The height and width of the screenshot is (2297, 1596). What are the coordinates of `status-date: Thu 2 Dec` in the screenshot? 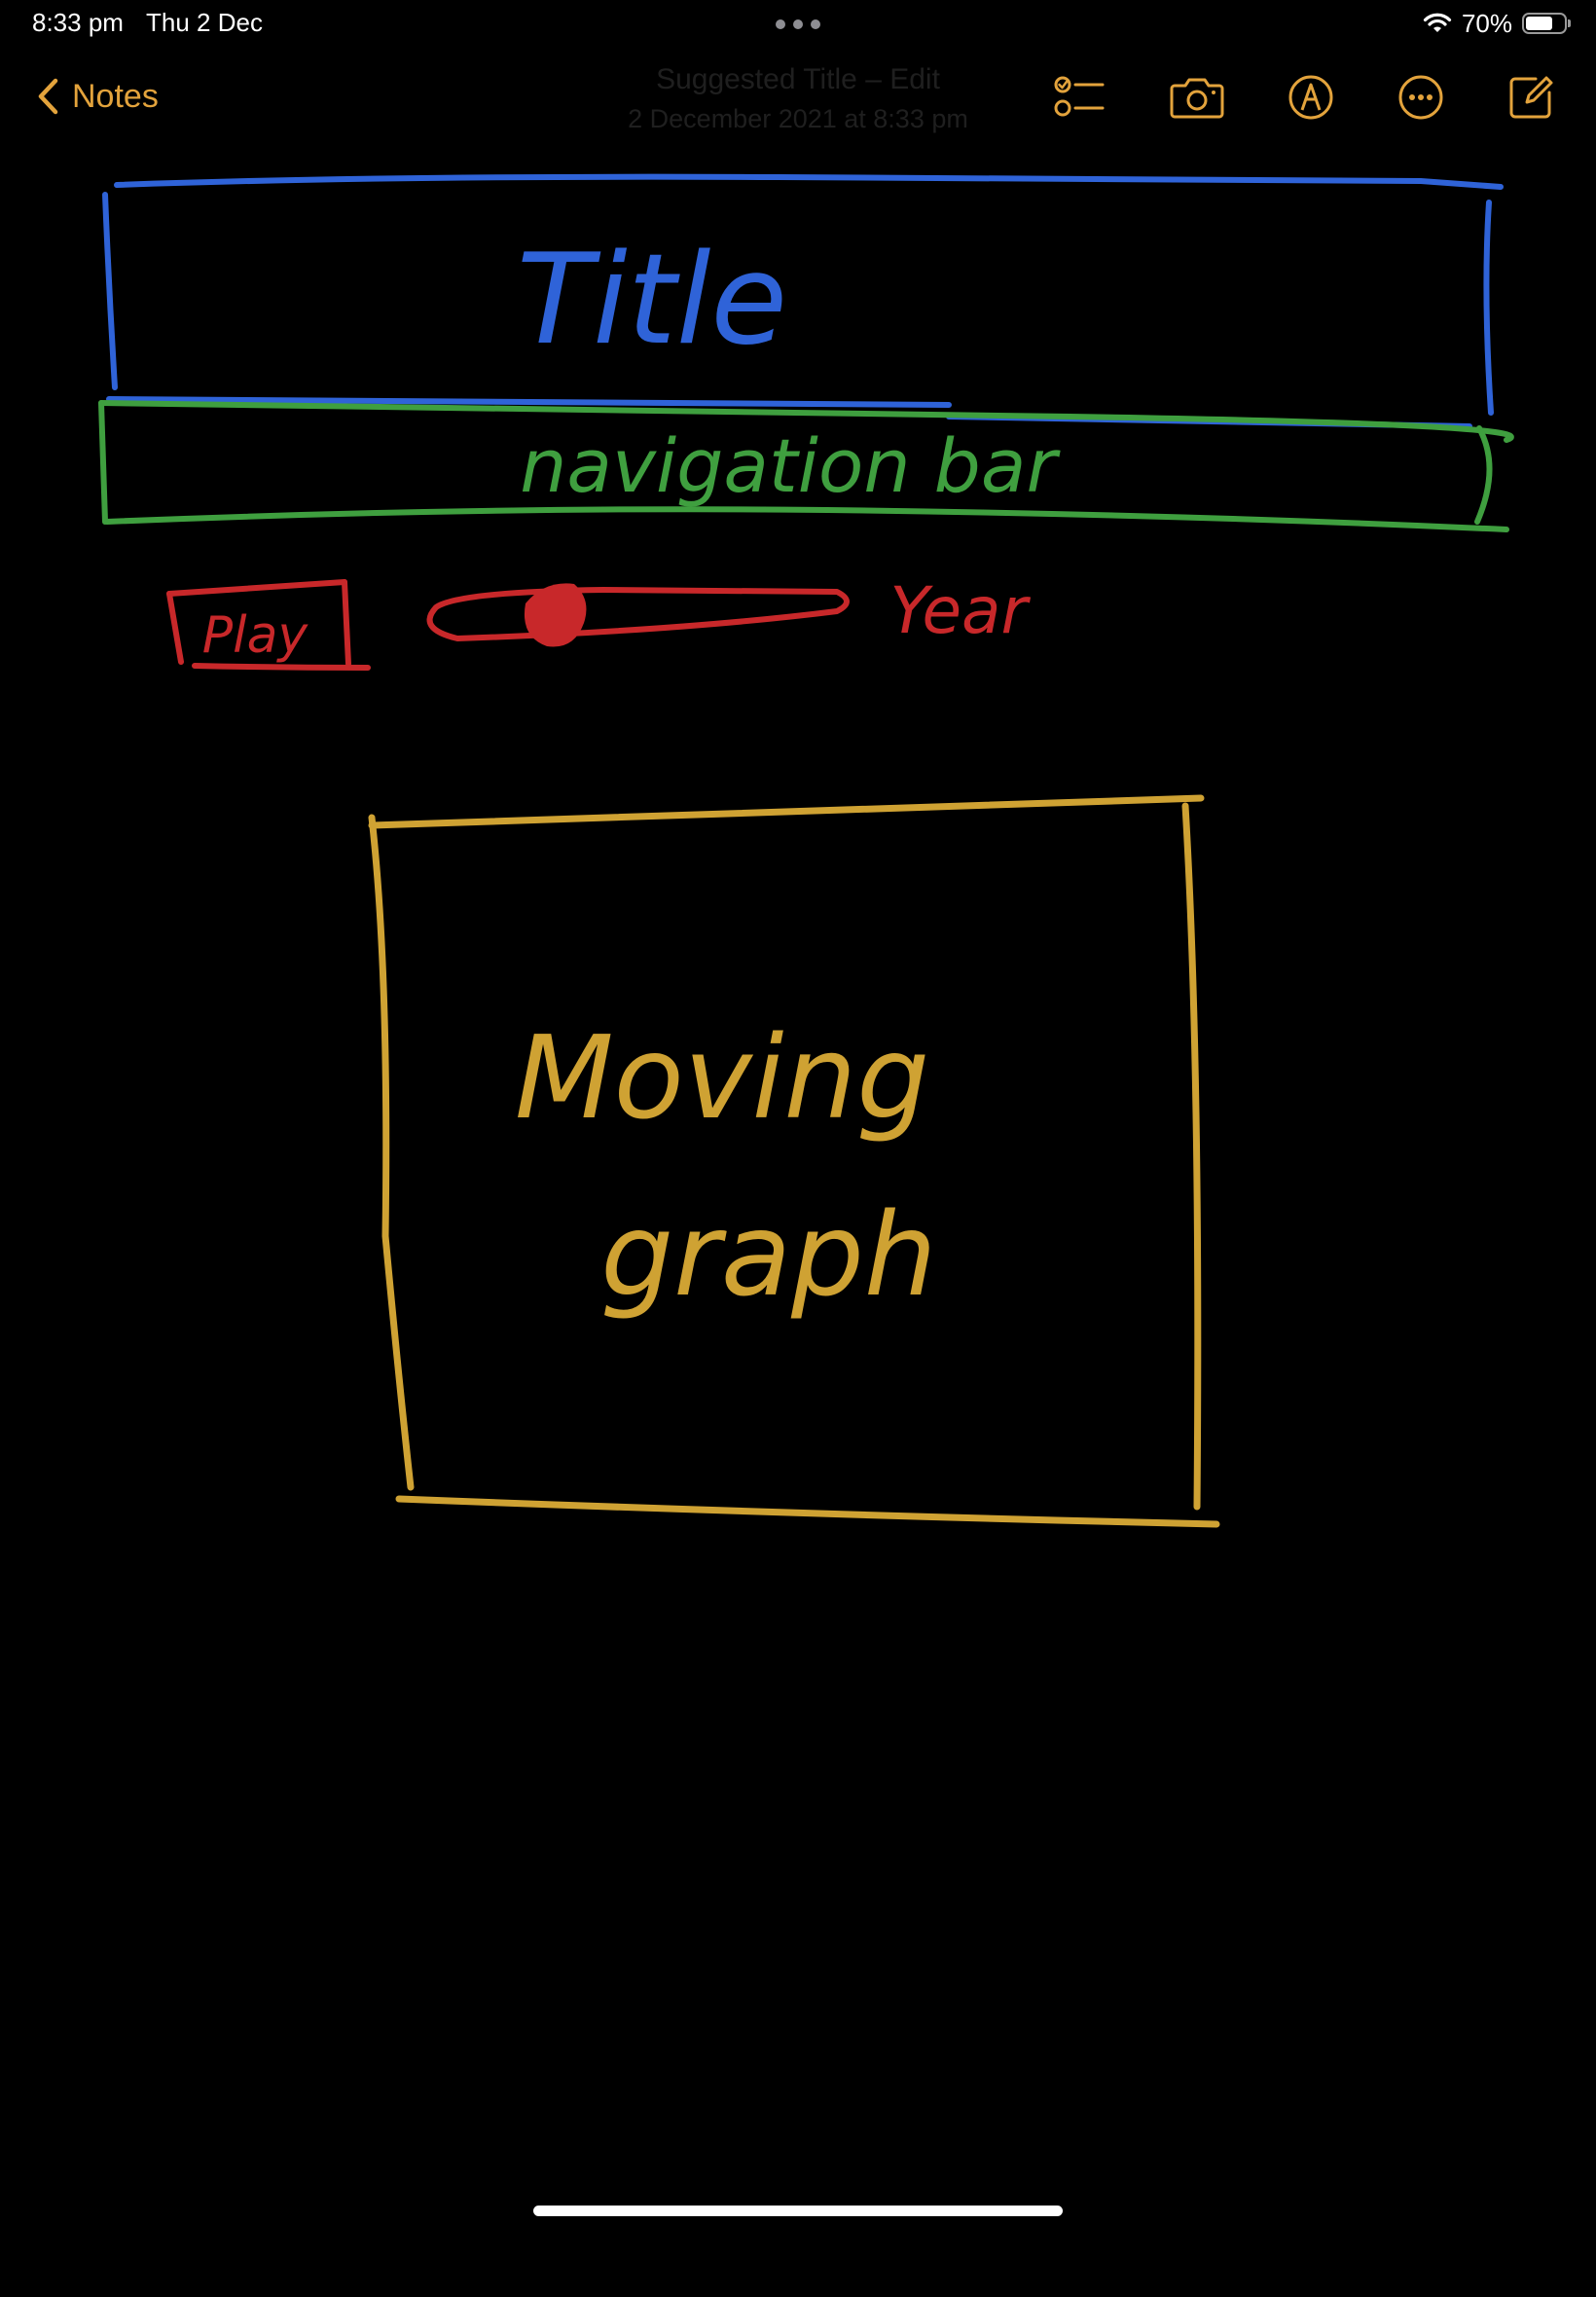 It's located at (204, 22).